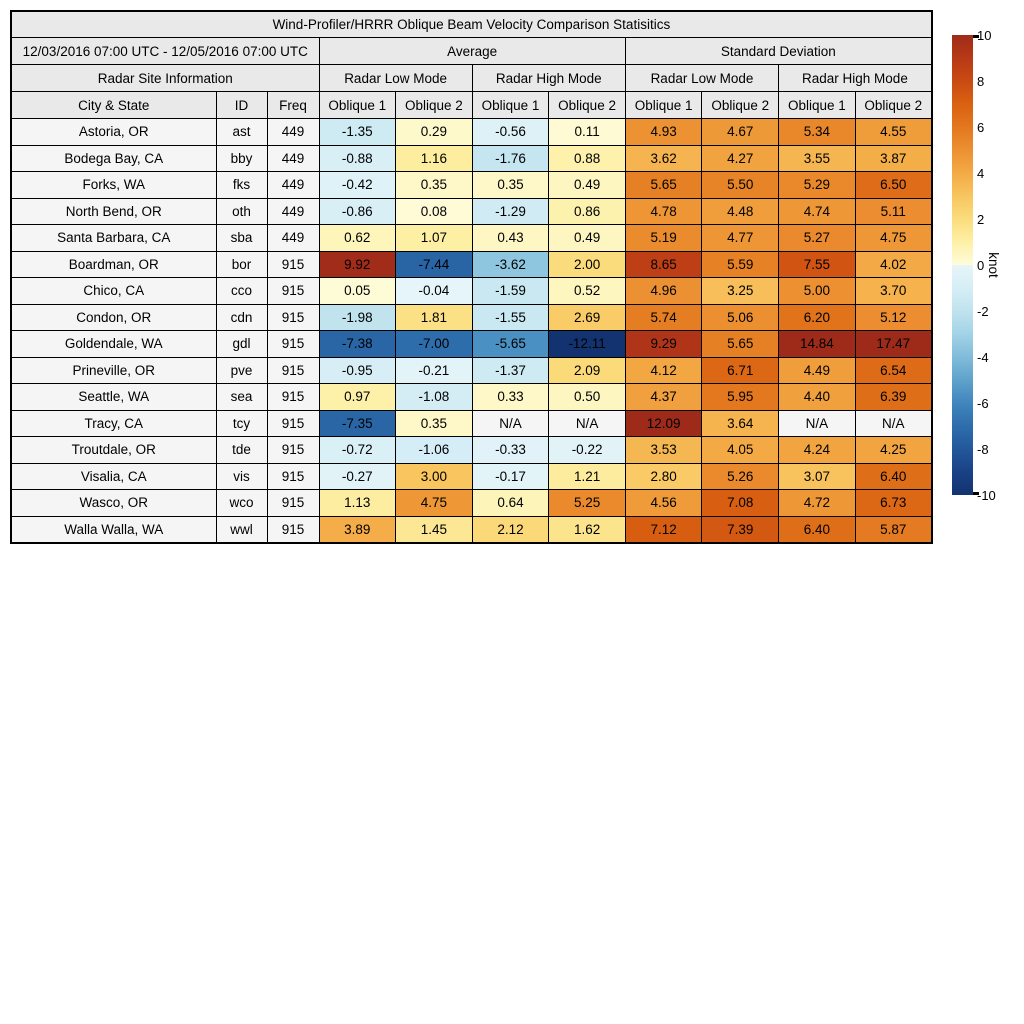 The height and width of the screenshot is (1024, 1024). Describe the element at coordinates (893, 450) in the screenshot. I see `cell-value: 4.25` at that location.